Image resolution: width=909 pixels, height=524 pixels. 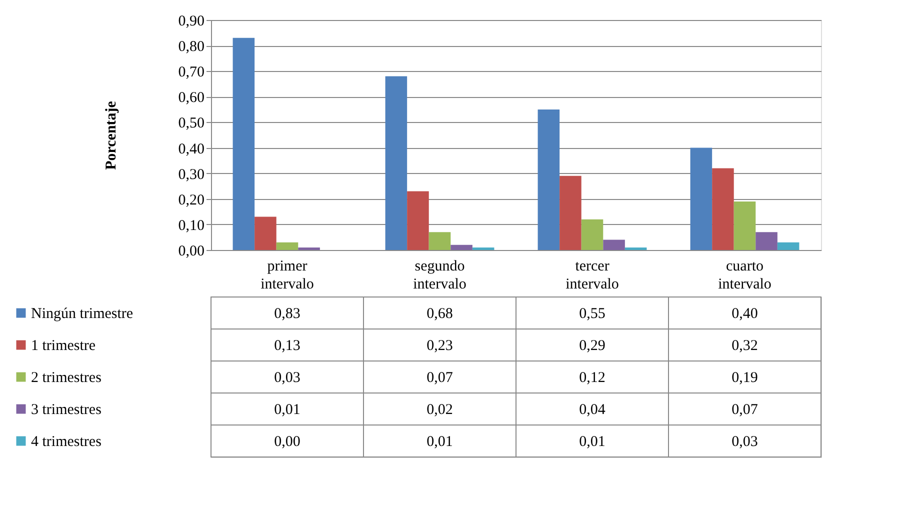 What do you see at coordinates (592, 378) in the screenshot?
I see `data-label: 0,12` at bounding box center [592, 378].